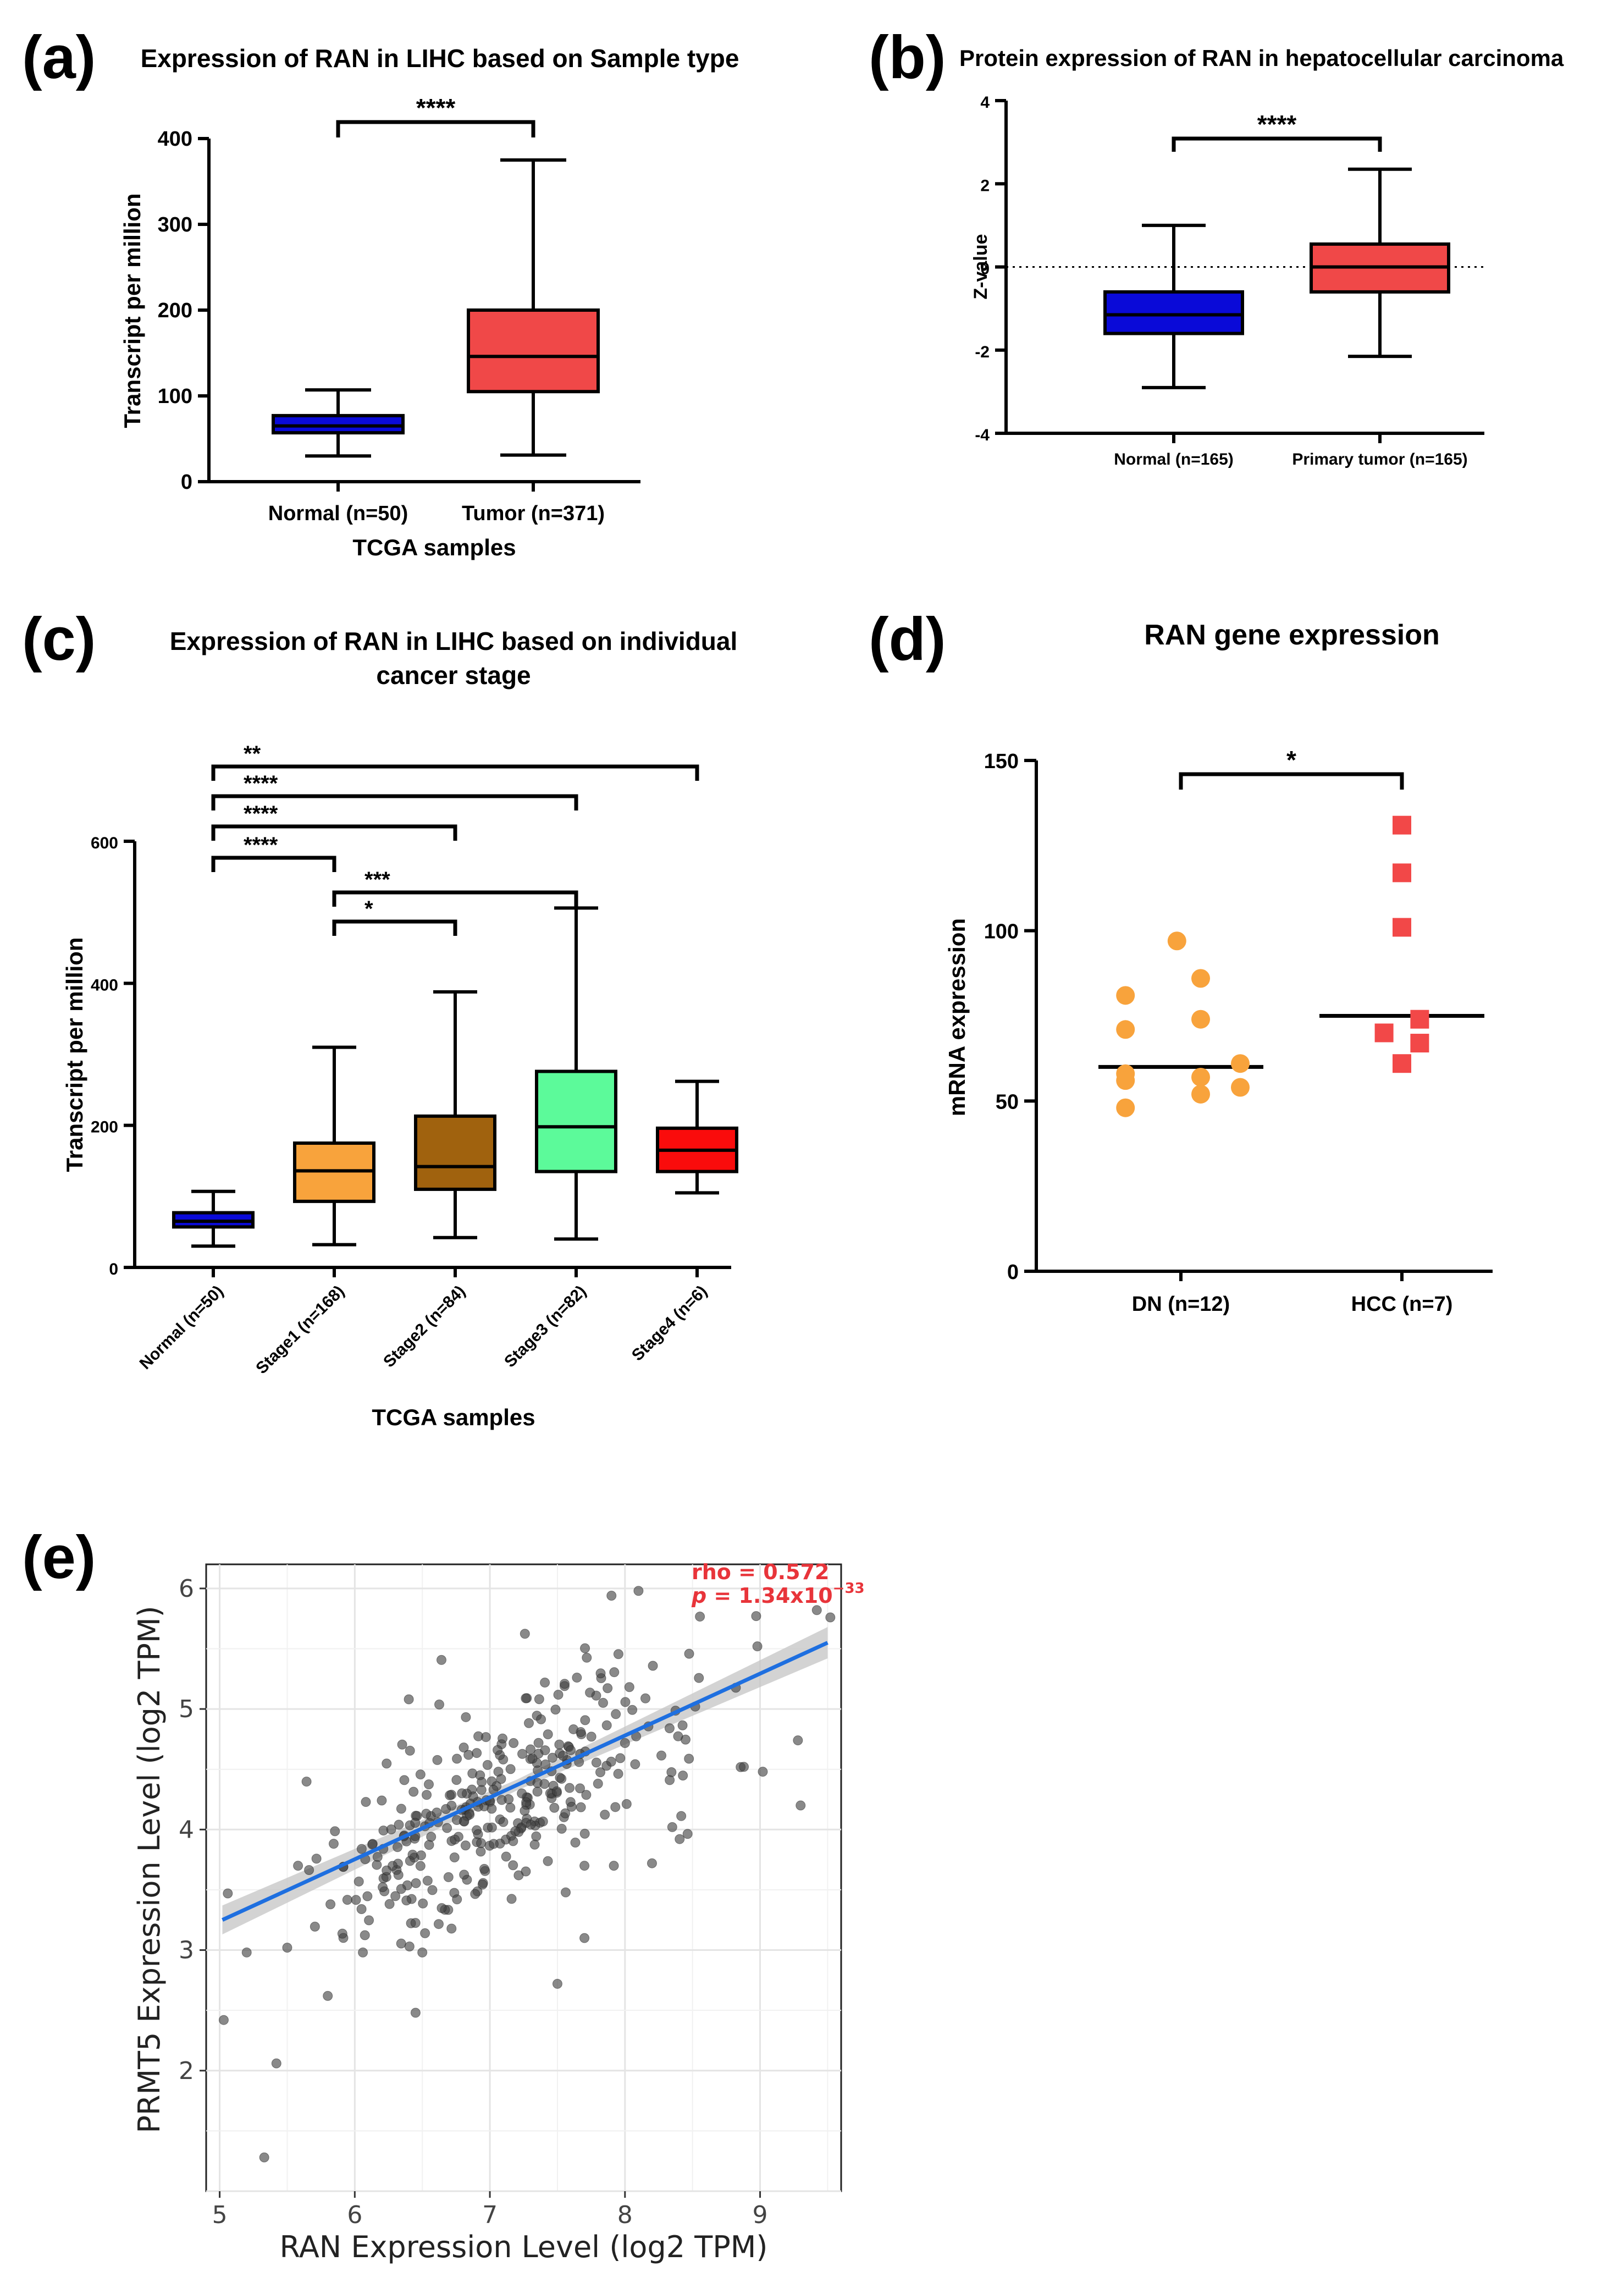 The image size is (1624, 2283). I want to click on regression-line, so click(525, 1781).